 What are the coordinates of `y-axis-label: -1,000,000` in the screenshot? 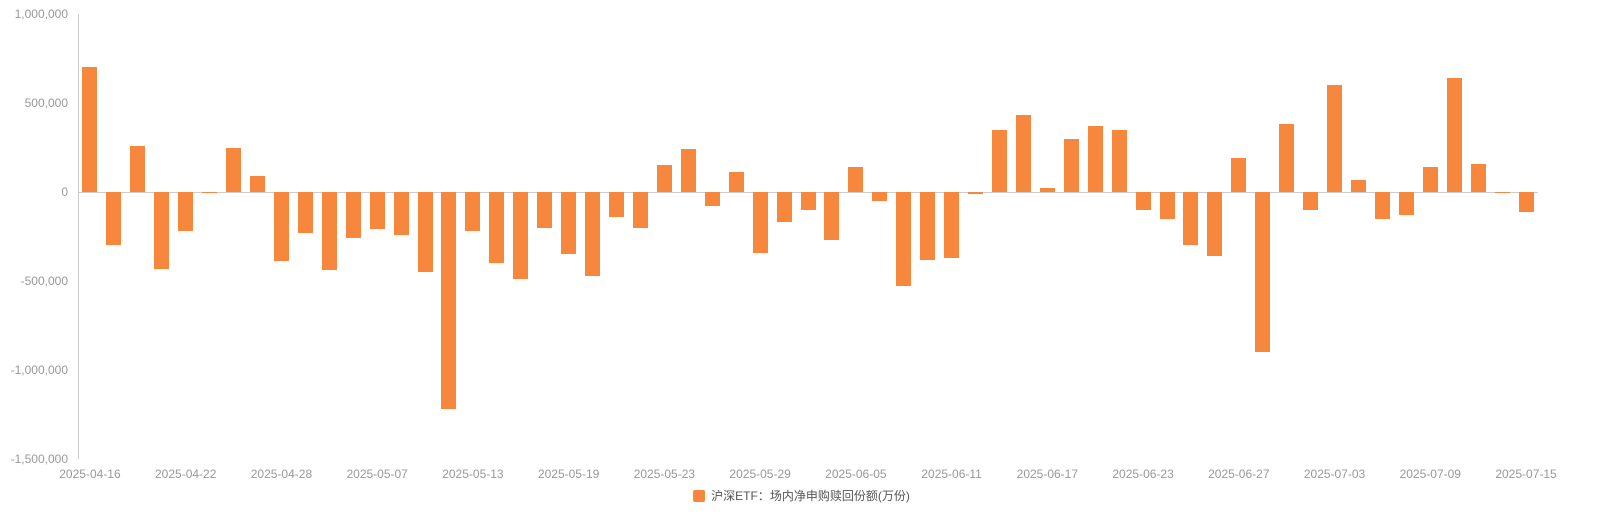 It's located at (39, 370).